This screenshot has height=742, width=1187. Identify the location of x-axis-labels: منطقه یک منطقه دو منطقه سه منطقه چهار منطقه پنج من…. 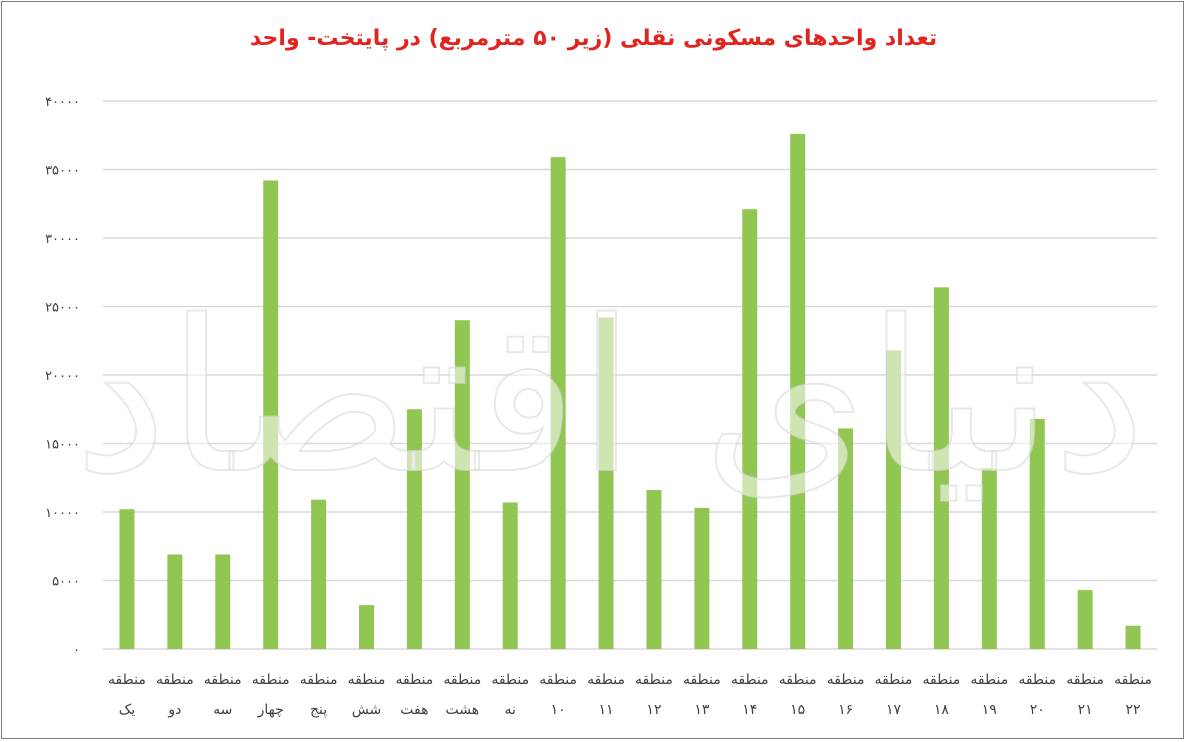
(630, 695).